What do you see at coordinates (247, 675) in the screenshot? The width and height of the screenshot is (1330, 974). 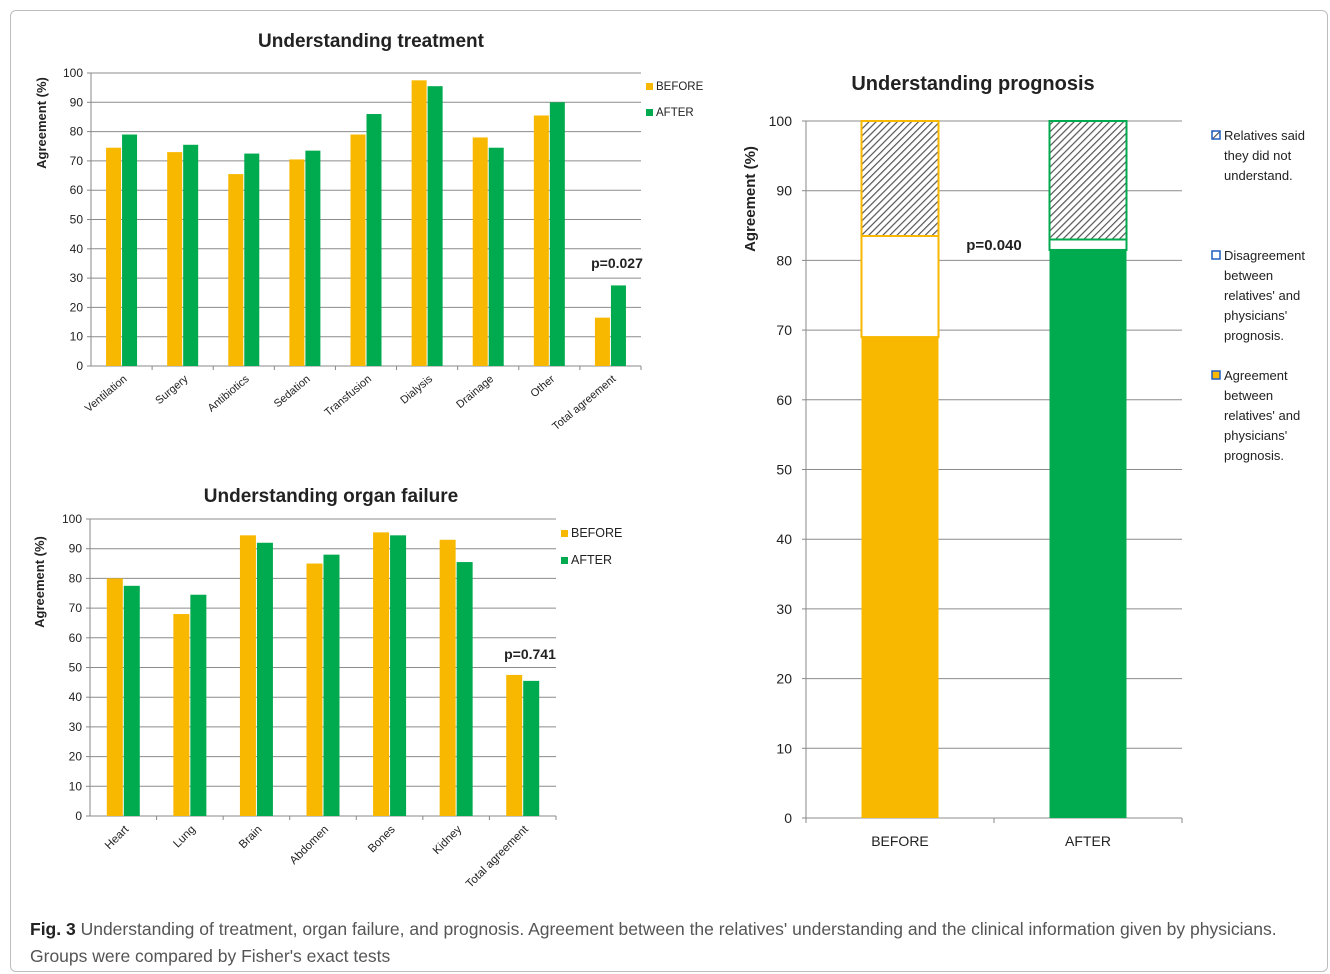 I see `bar-before-brain` at bounding box center [247, 675].